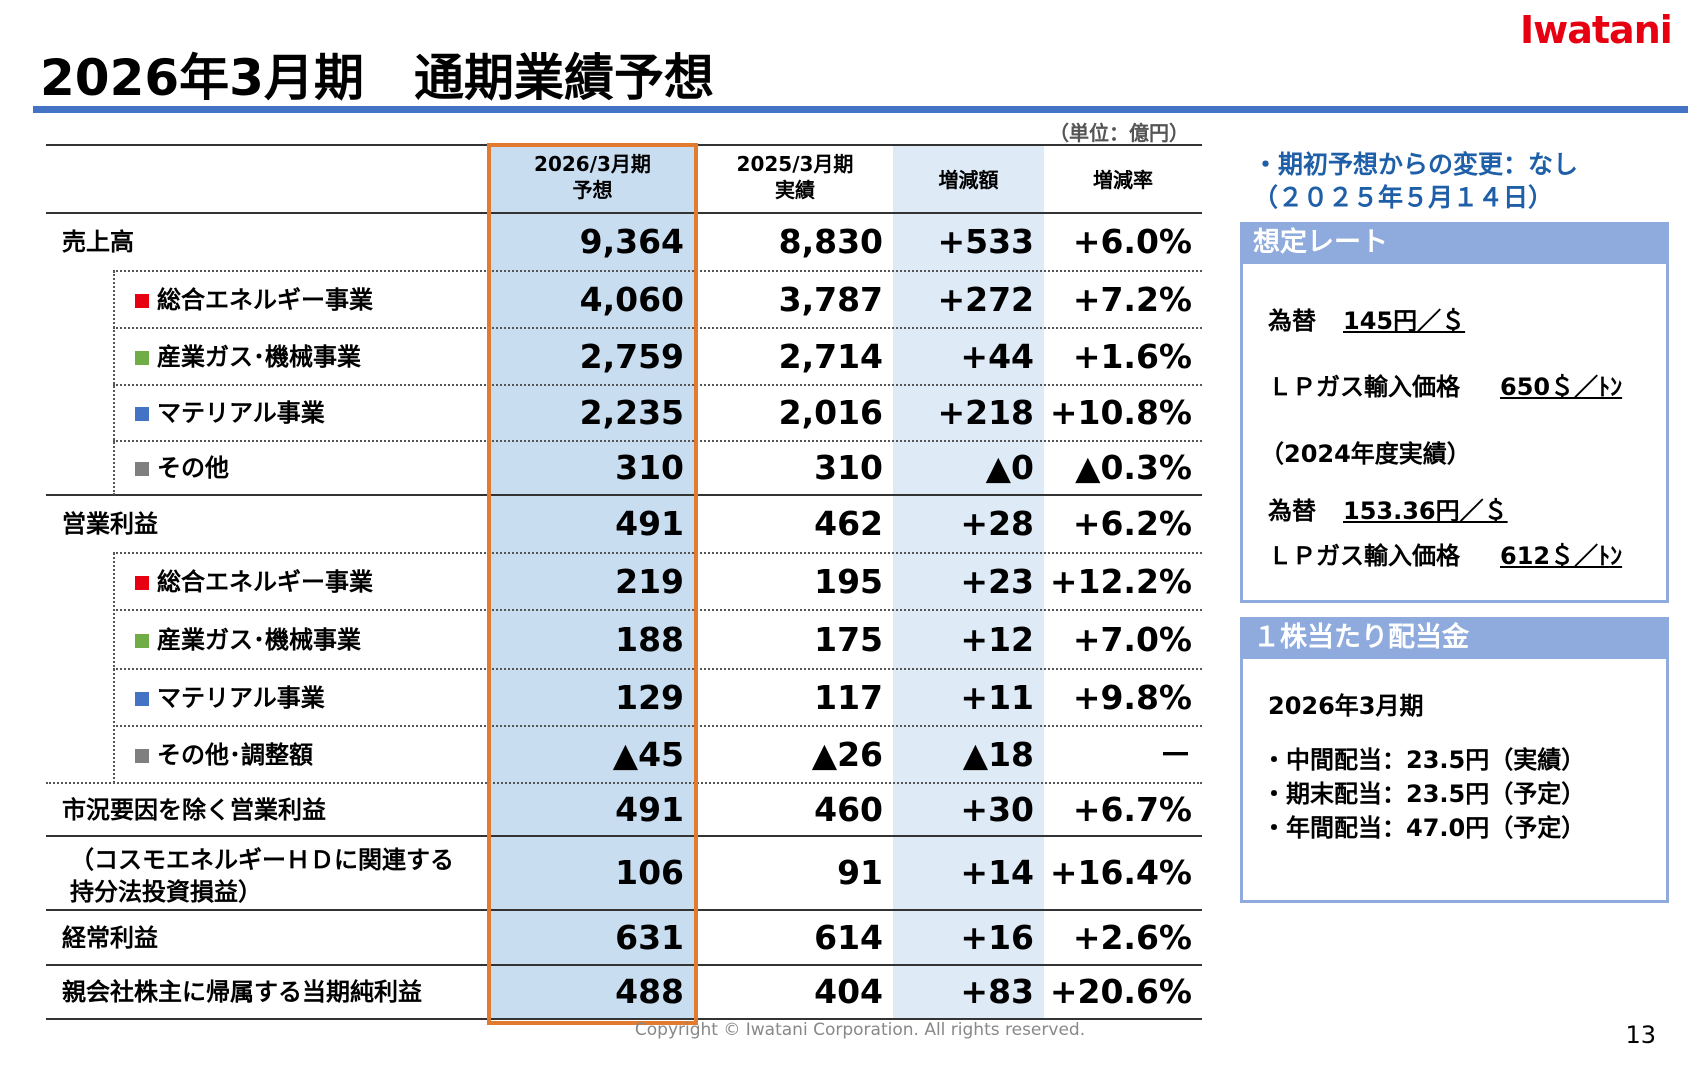 The image size is (1705, 1080). I want to click on title: 2026年3月期 通期業績予想, so click(377, 78).